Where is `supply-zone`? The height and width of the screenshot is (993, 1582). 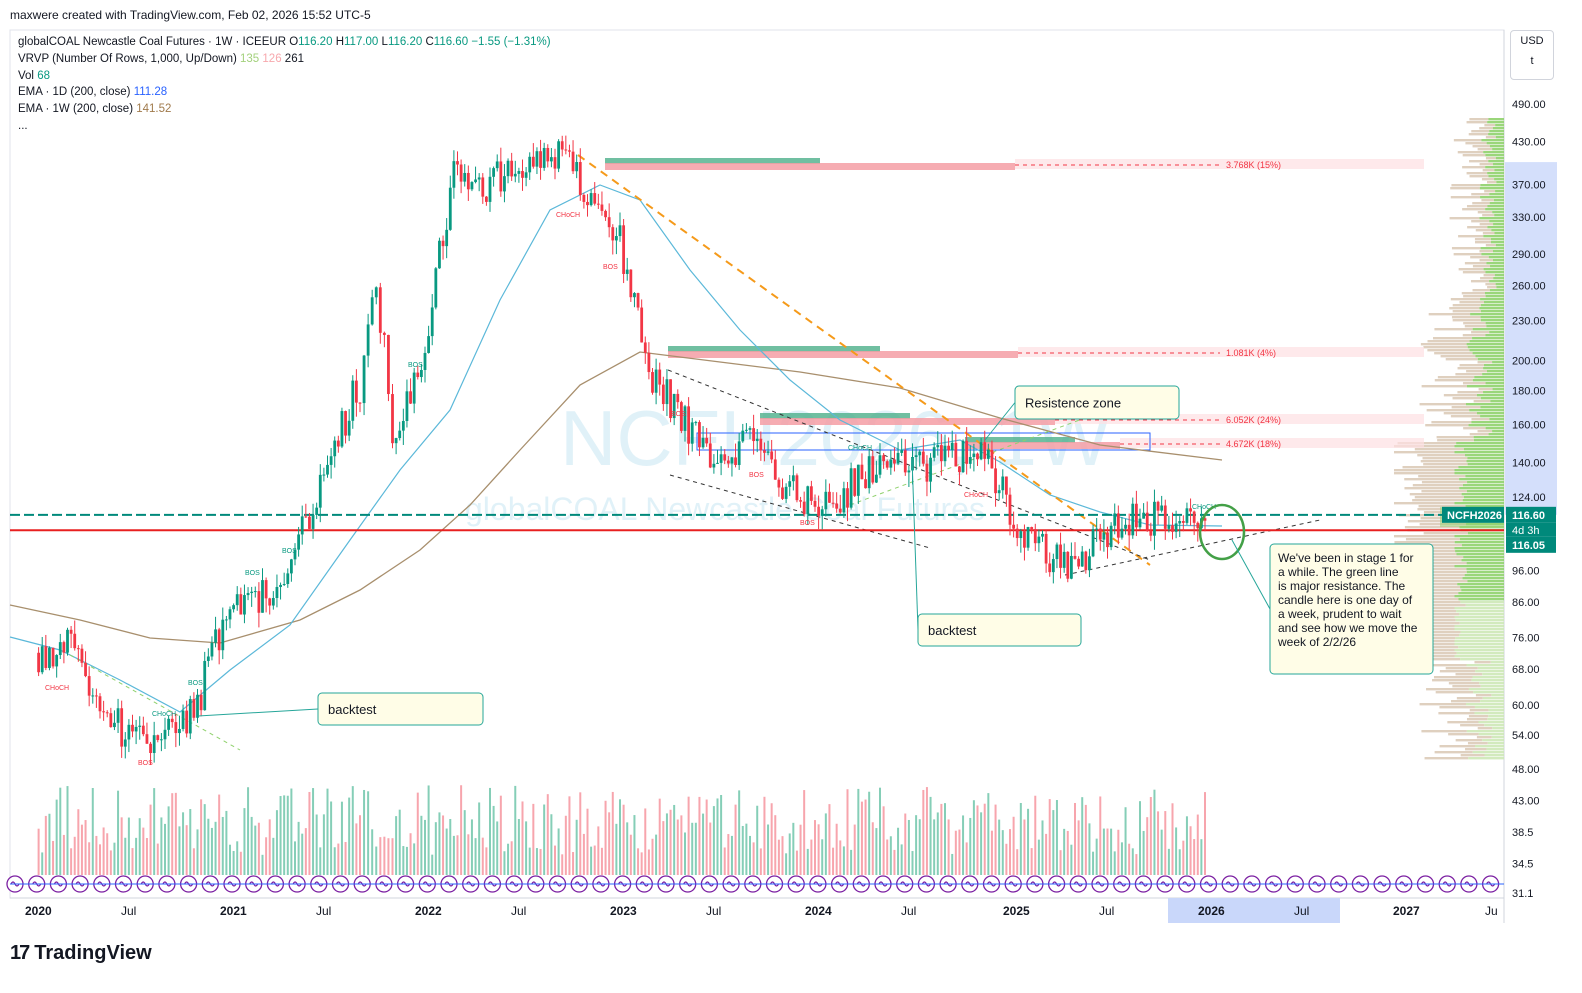 supply-zone is located at coordinates (810, 166).